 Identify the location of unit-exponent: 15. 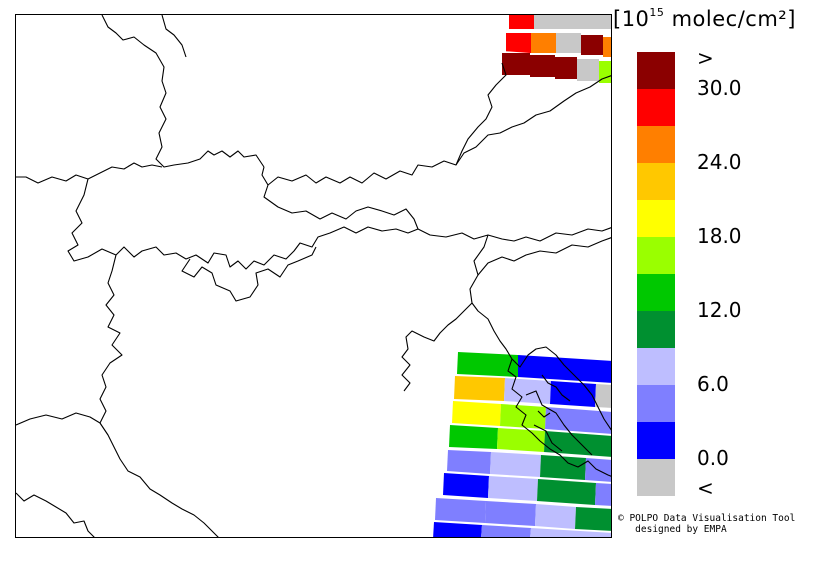
(657, 12).